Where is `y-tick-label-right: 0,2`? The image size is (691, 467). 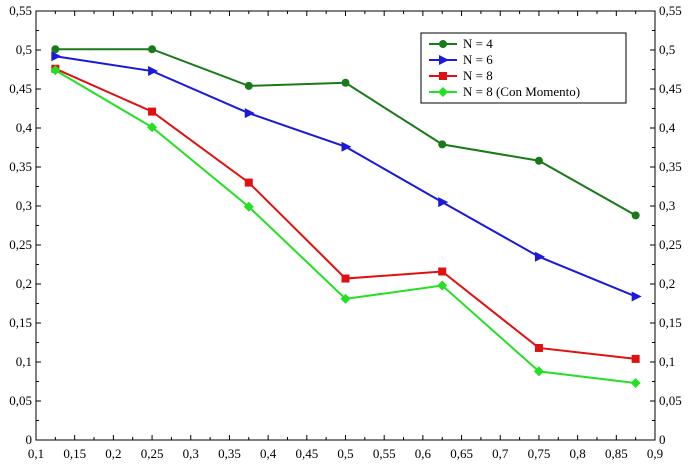 y-tick-label-right: 0,2 is located at coordinates (667, 283).